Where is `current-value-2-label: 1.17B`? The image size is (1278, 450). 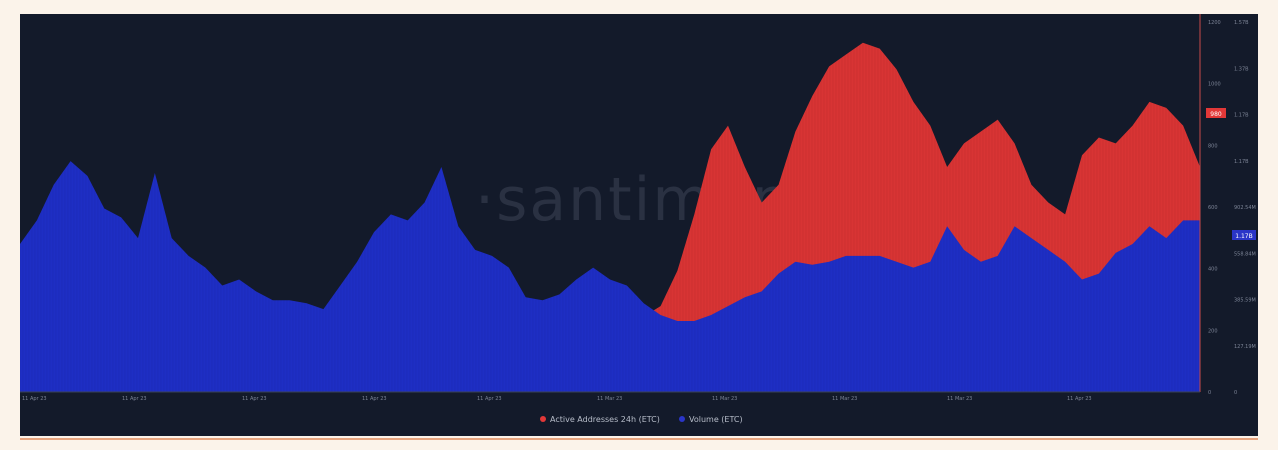 current-value-2-label: 1.17B is located at coordinates (1243, 236).